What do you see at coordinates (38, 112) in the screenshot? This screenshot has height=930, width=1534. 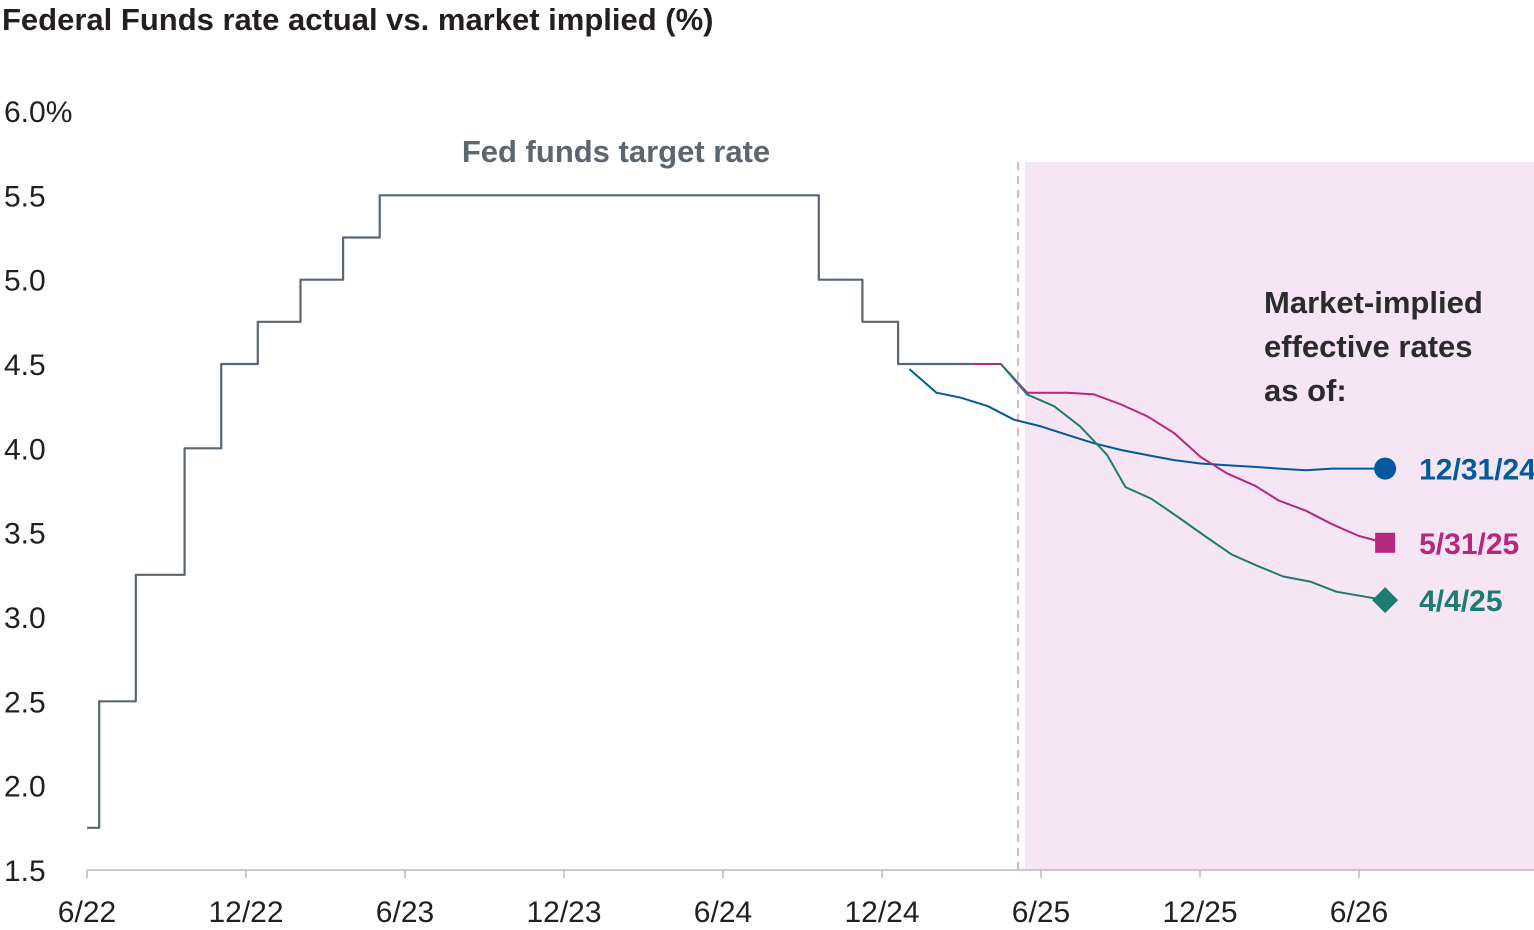 I see `y-tick-label: 6.0%` at bounding box center [38, 112].